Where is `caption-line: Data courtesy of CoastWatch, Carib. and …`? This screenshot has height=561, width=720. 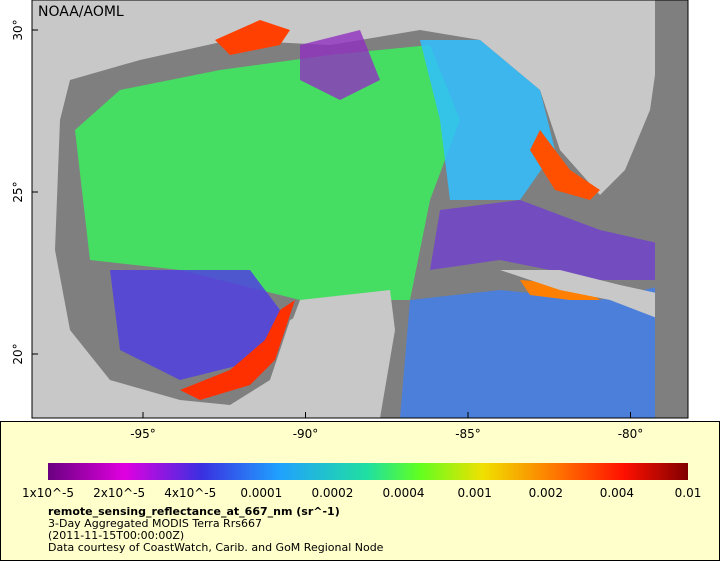
caption-line: Data courtesy of CoastWatch, Carib. and … is located at coordinates (216, 547).